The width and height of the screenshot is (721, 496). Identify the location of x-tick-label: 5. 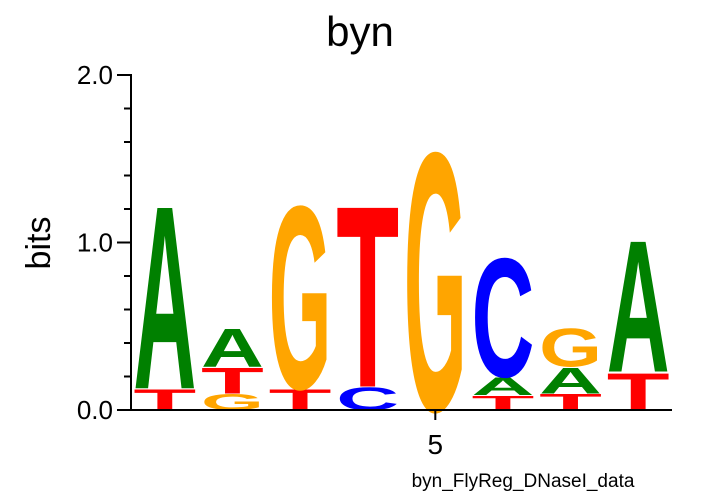
(436, 444).